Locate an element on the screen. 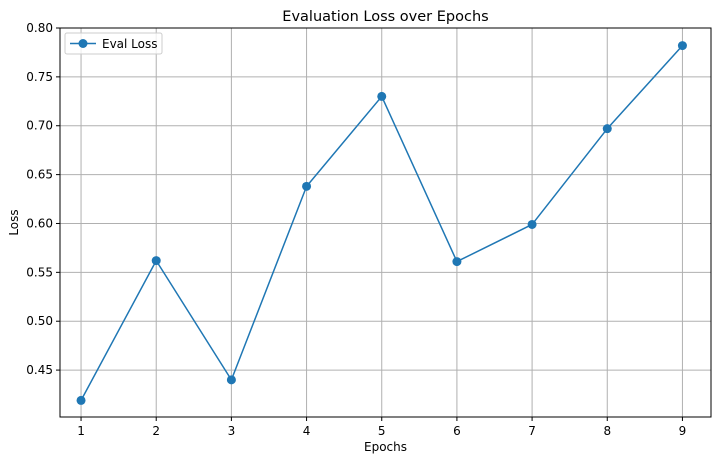 Image resolution: width=721 pixels, height=461 pixels. y-tick-label: 0.75 is located at coordinates (39, 77).